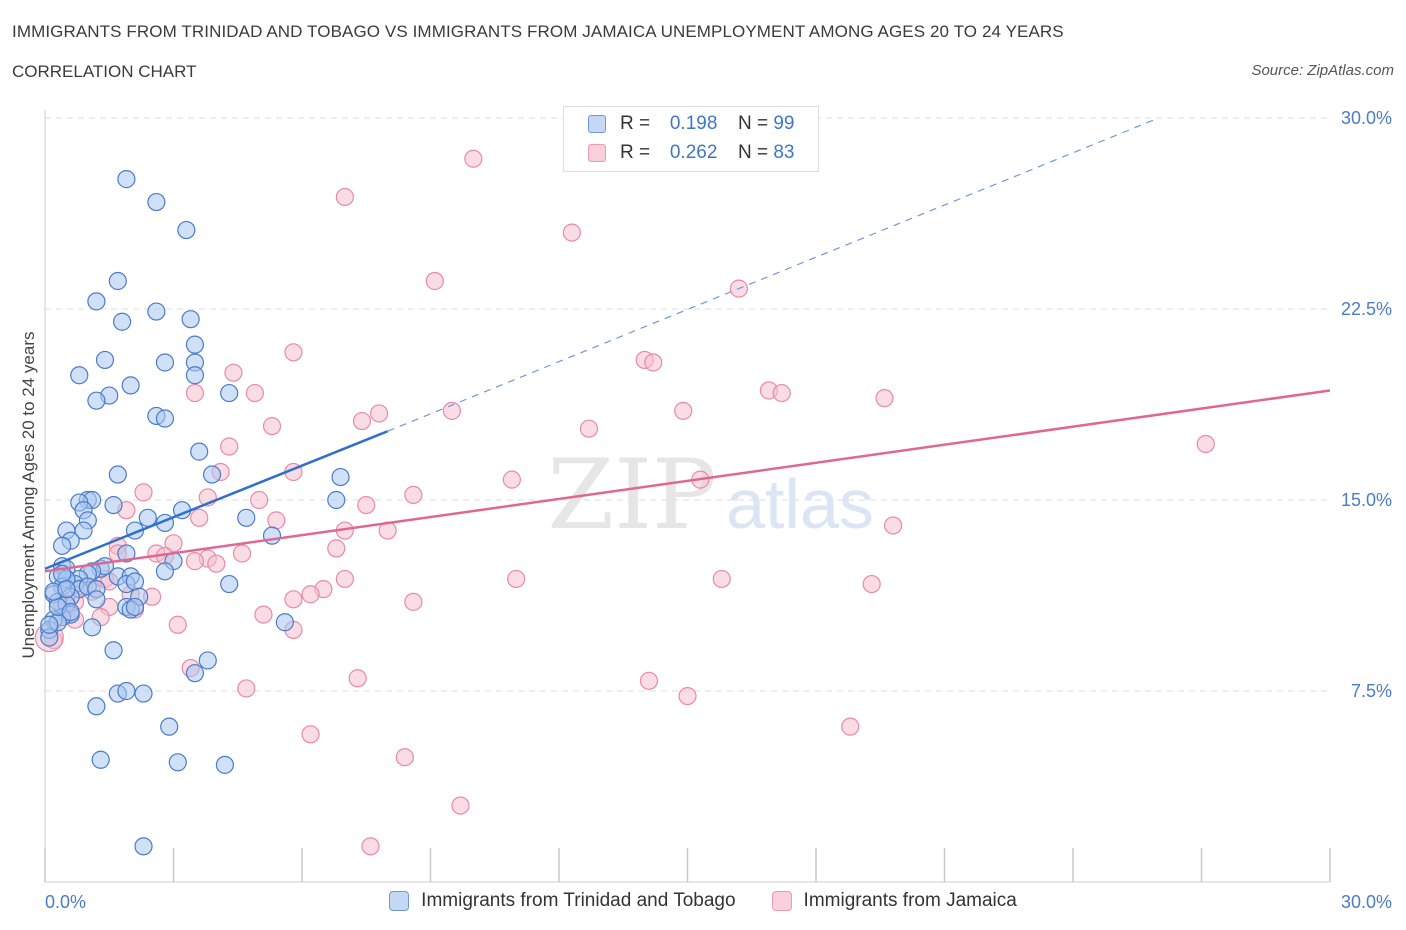 The height and width of the screenshot is (930, 1406). What do you see at coordinates (693, 152) in the screenshot?
I see `legend-r-value: 0.262` at bounding box center [693, 152].